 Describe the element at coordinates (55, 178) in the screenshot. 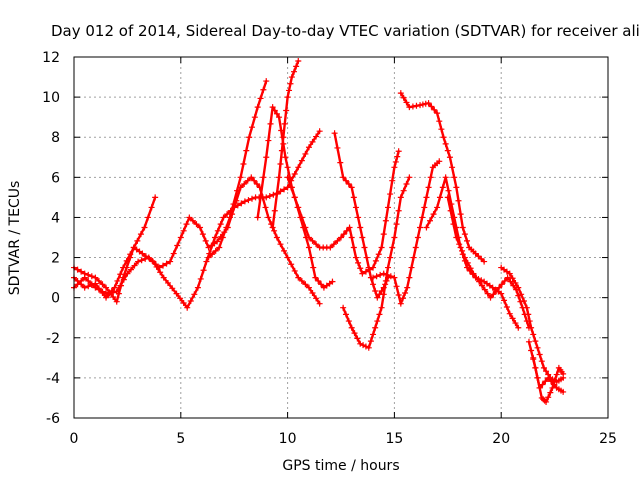

I see `y-tick-label: 6` at that location.